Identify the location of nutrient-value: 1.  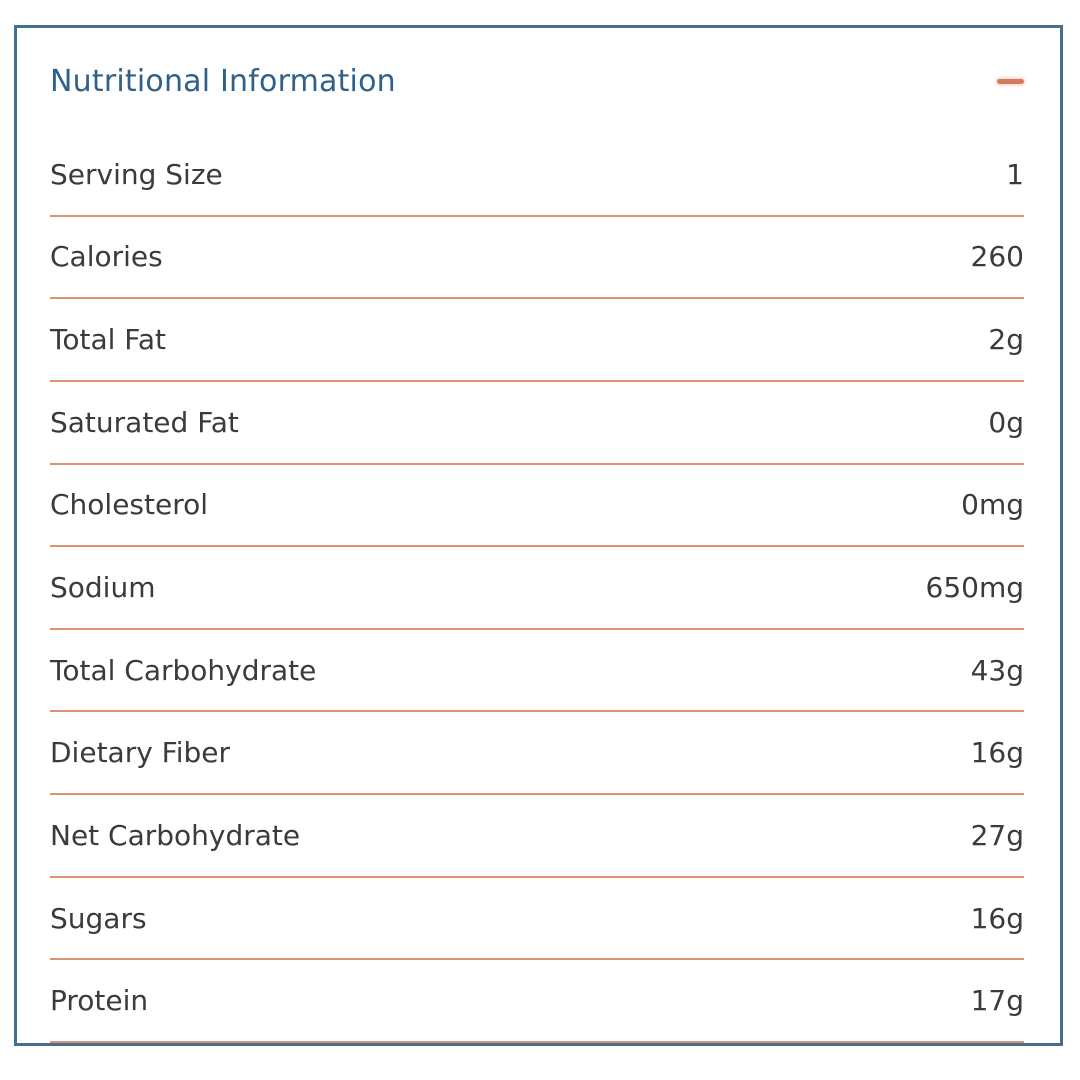
(1015, 174).